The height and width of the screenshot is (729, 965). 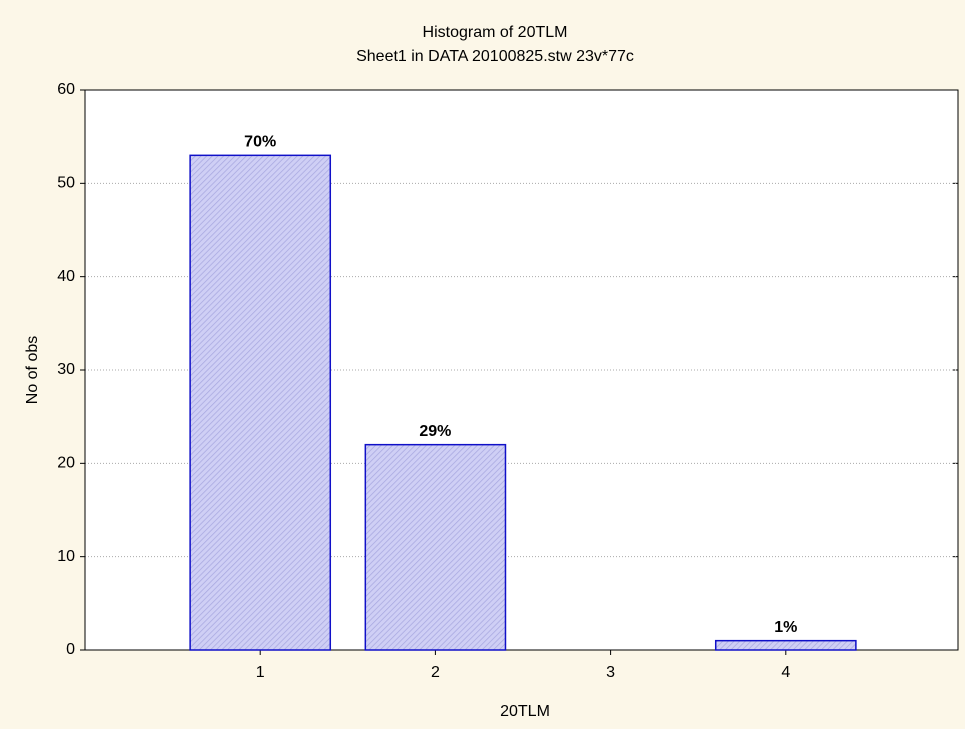 What do you see at coordinates (495, 32) in the screenshot?
I see `chart-title: Histogram of 20TLM` at bounding box center [495, 32].